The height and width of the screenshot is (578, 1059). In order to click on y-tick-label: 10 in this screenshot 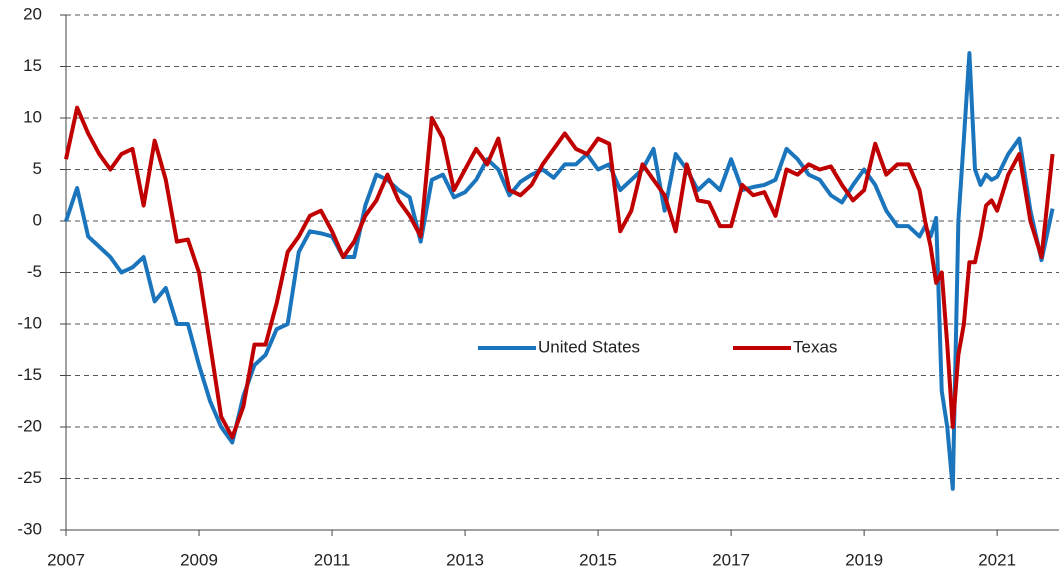, I will do `click(32, 116)`.